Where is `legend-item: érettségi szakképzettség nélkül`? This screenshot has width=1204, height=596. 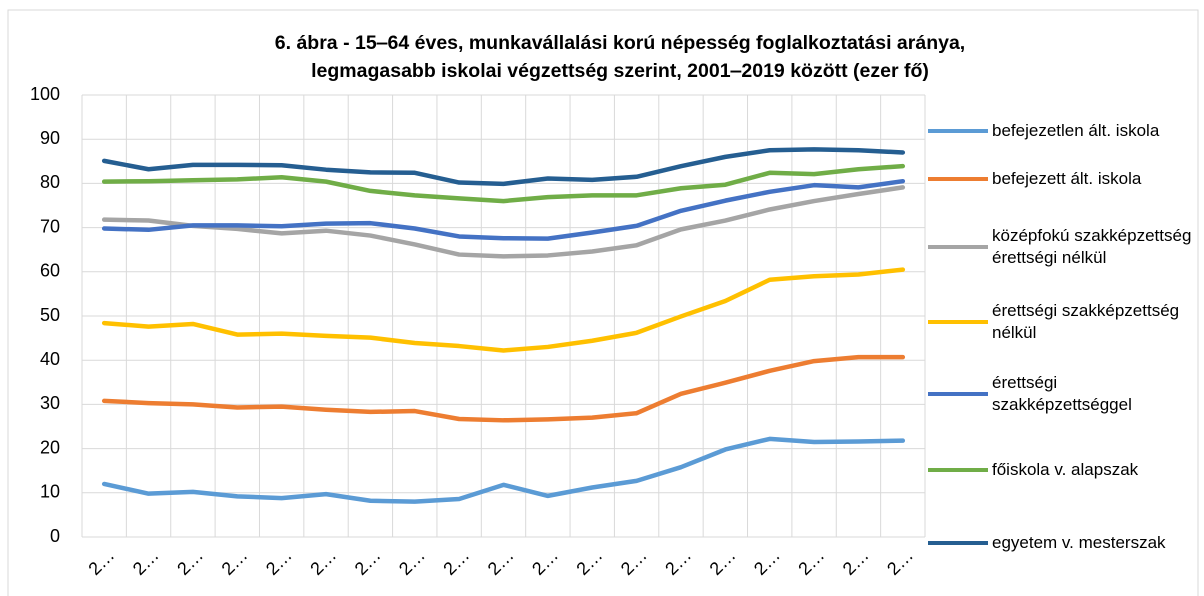
legend-item: érettségi szakképzettség nélkül is located at coordinates (1064, 322).